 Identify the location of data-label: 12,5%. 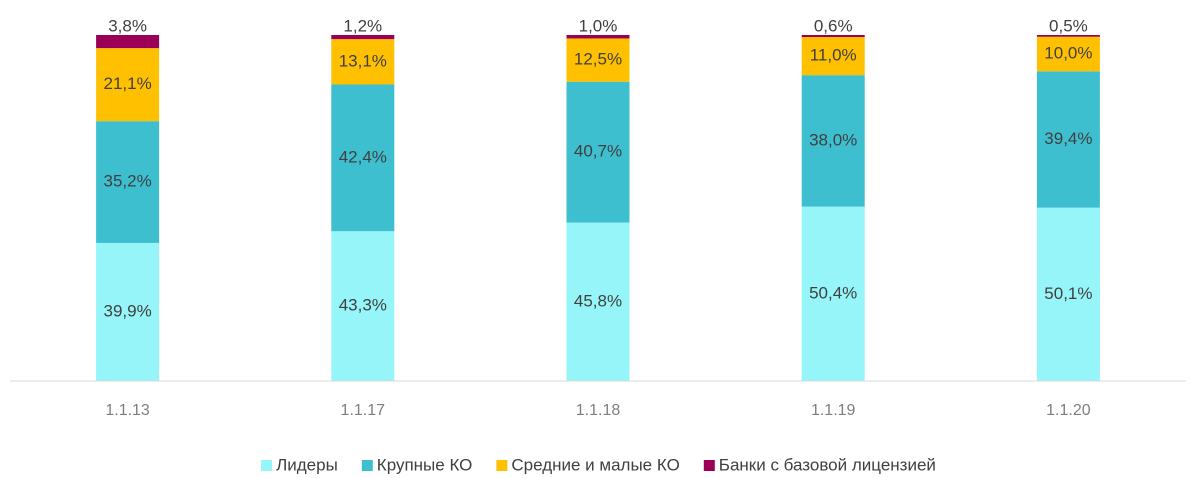
(598, 59).